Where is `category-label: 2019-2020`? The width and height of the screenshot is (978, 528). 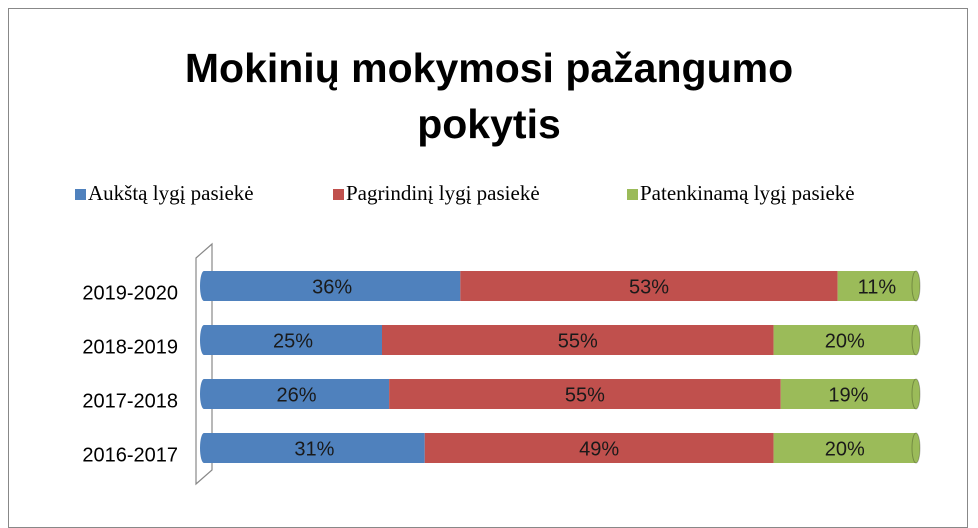 category-label: 2019-2020 is located at coordinates (130, 293).